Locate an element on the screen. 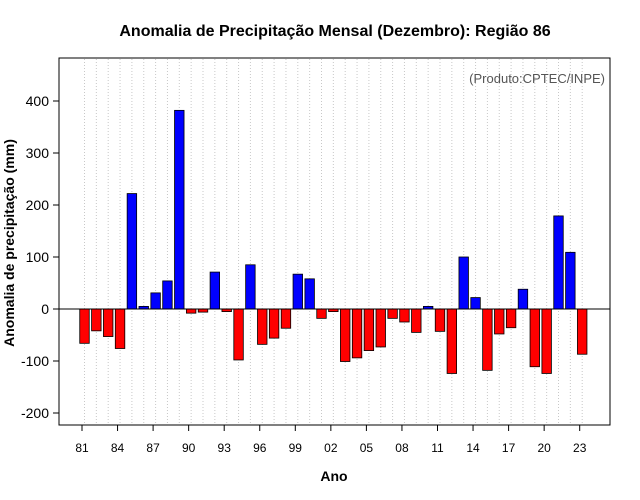 The width and height of the screenshot is (640, 500). bar-1995 is located at coordinates (250, 287).